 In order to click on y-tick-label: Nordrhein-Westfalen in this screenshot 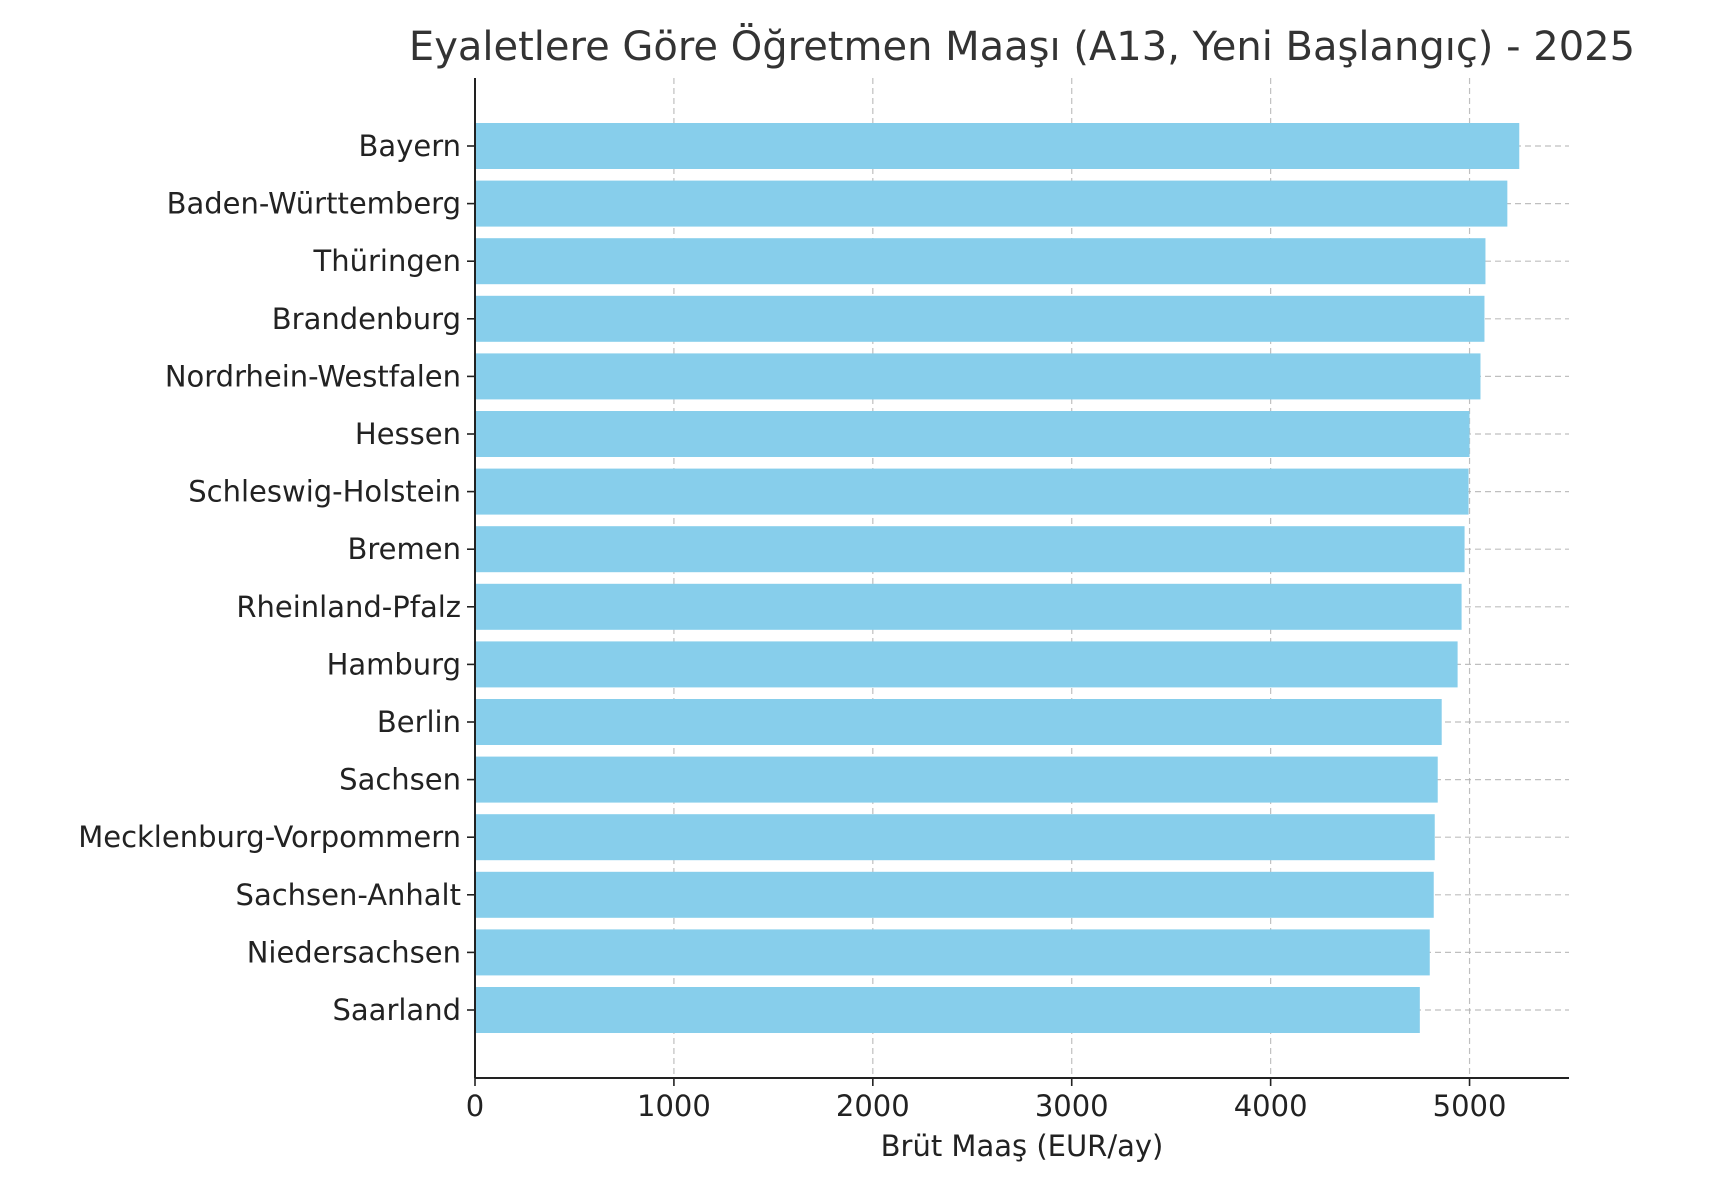, I will do `click(313, 376)`.